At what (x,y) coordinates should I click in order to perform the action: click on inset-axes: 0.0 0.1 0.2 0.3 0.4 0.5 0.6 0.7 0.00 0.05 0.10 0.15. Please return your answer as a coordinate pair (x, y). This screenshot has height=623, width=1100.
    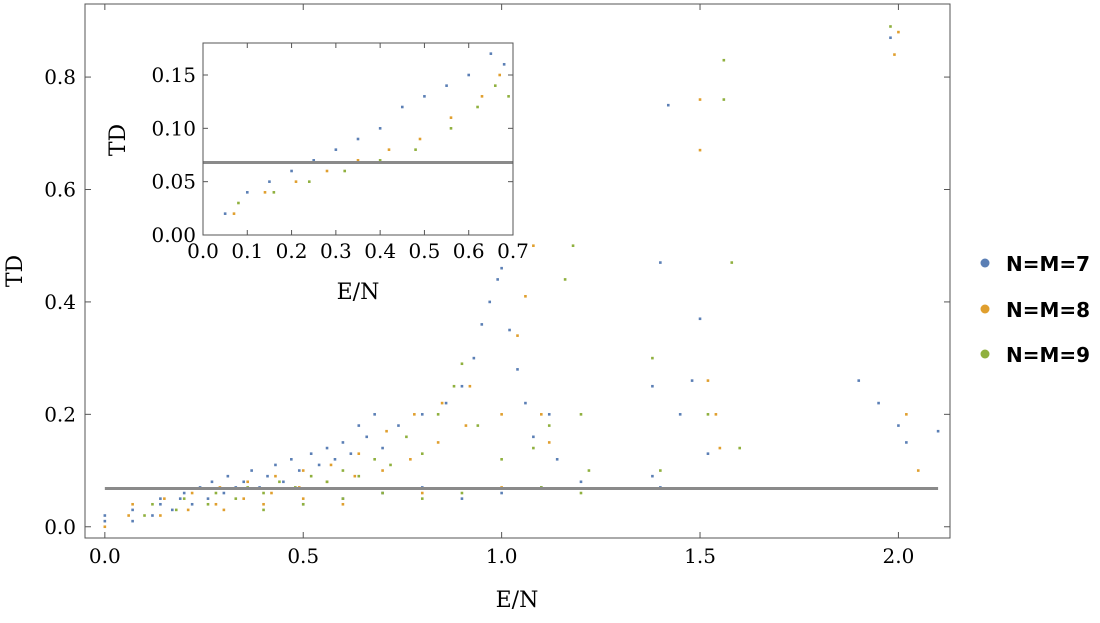
    Looking at the image, I should click on (340, 153).